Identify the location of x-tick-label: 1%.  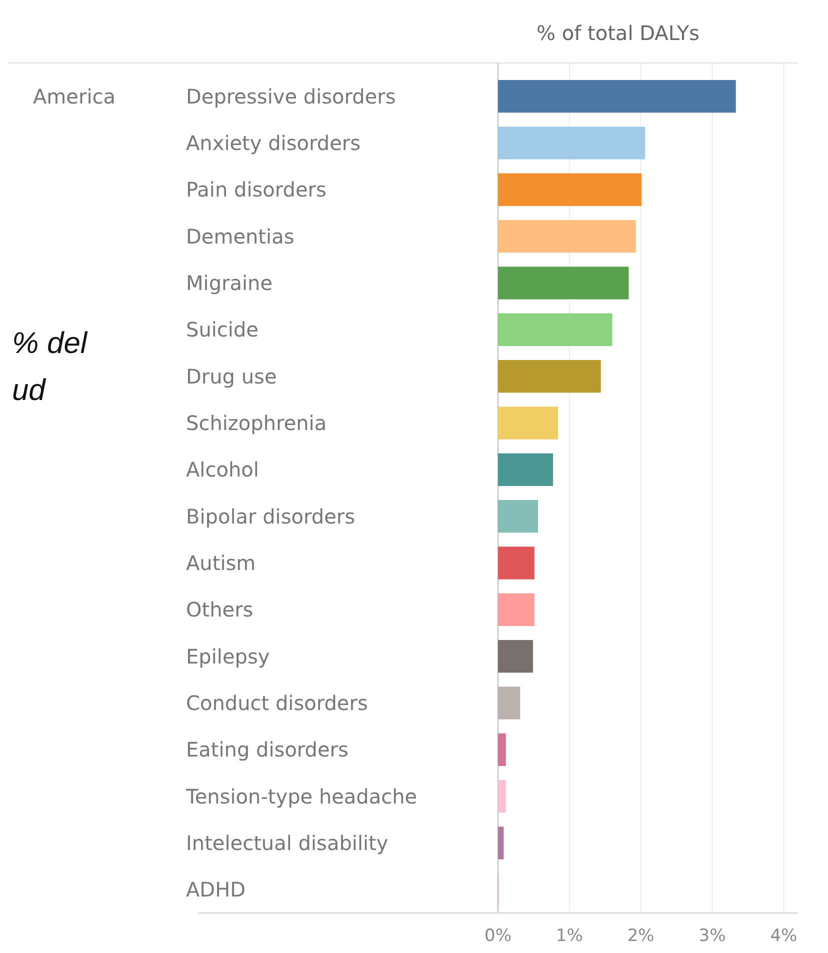
(569, 936).